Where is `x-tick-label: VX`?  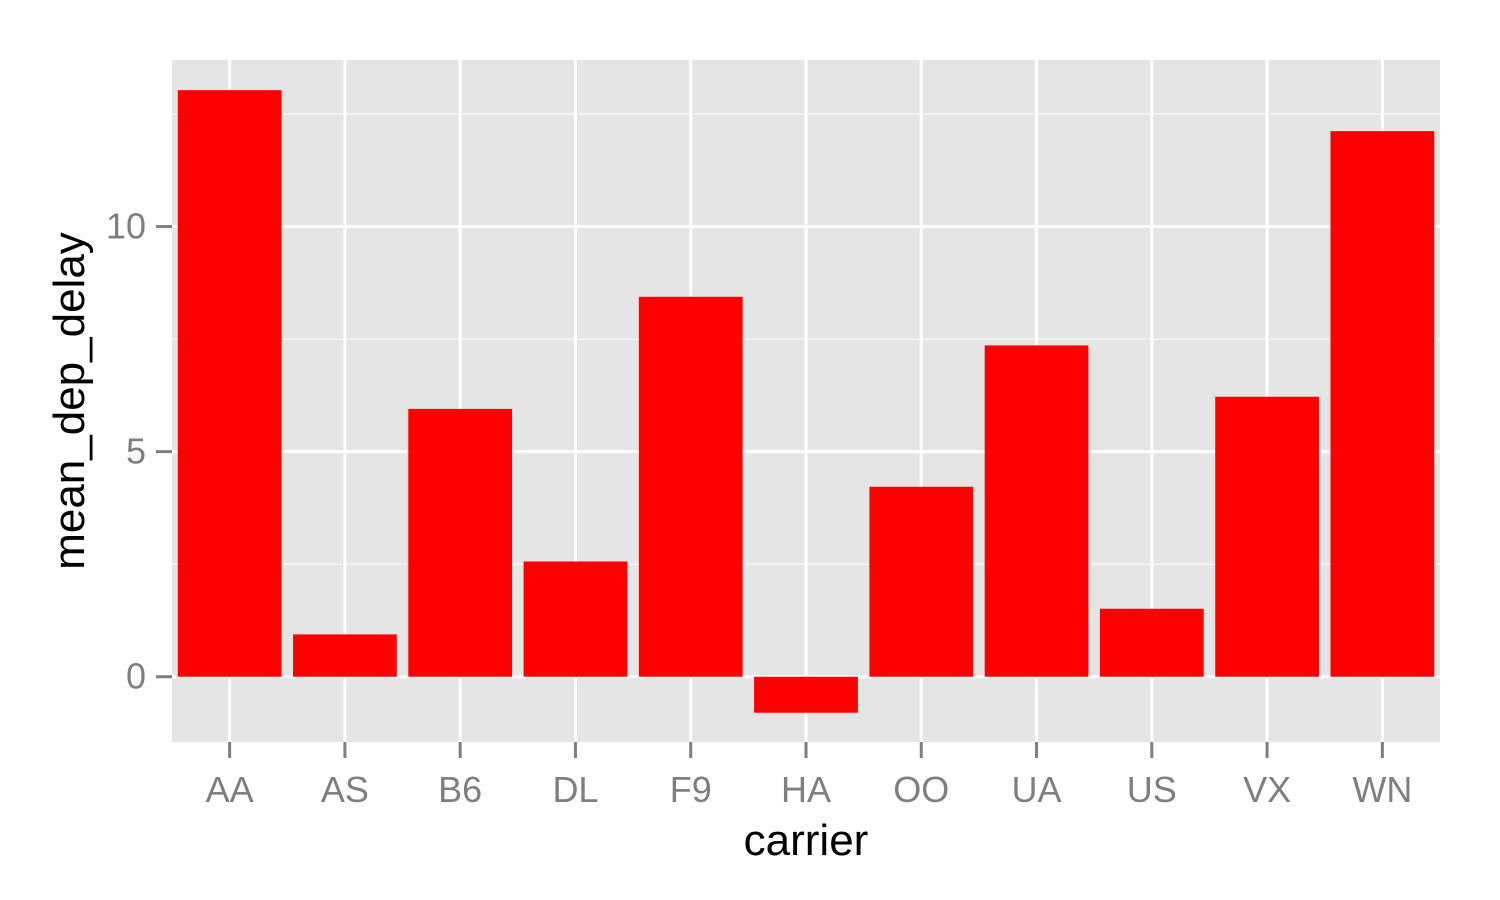 x-tick-label: VX is located at coordinates (1267, 789).